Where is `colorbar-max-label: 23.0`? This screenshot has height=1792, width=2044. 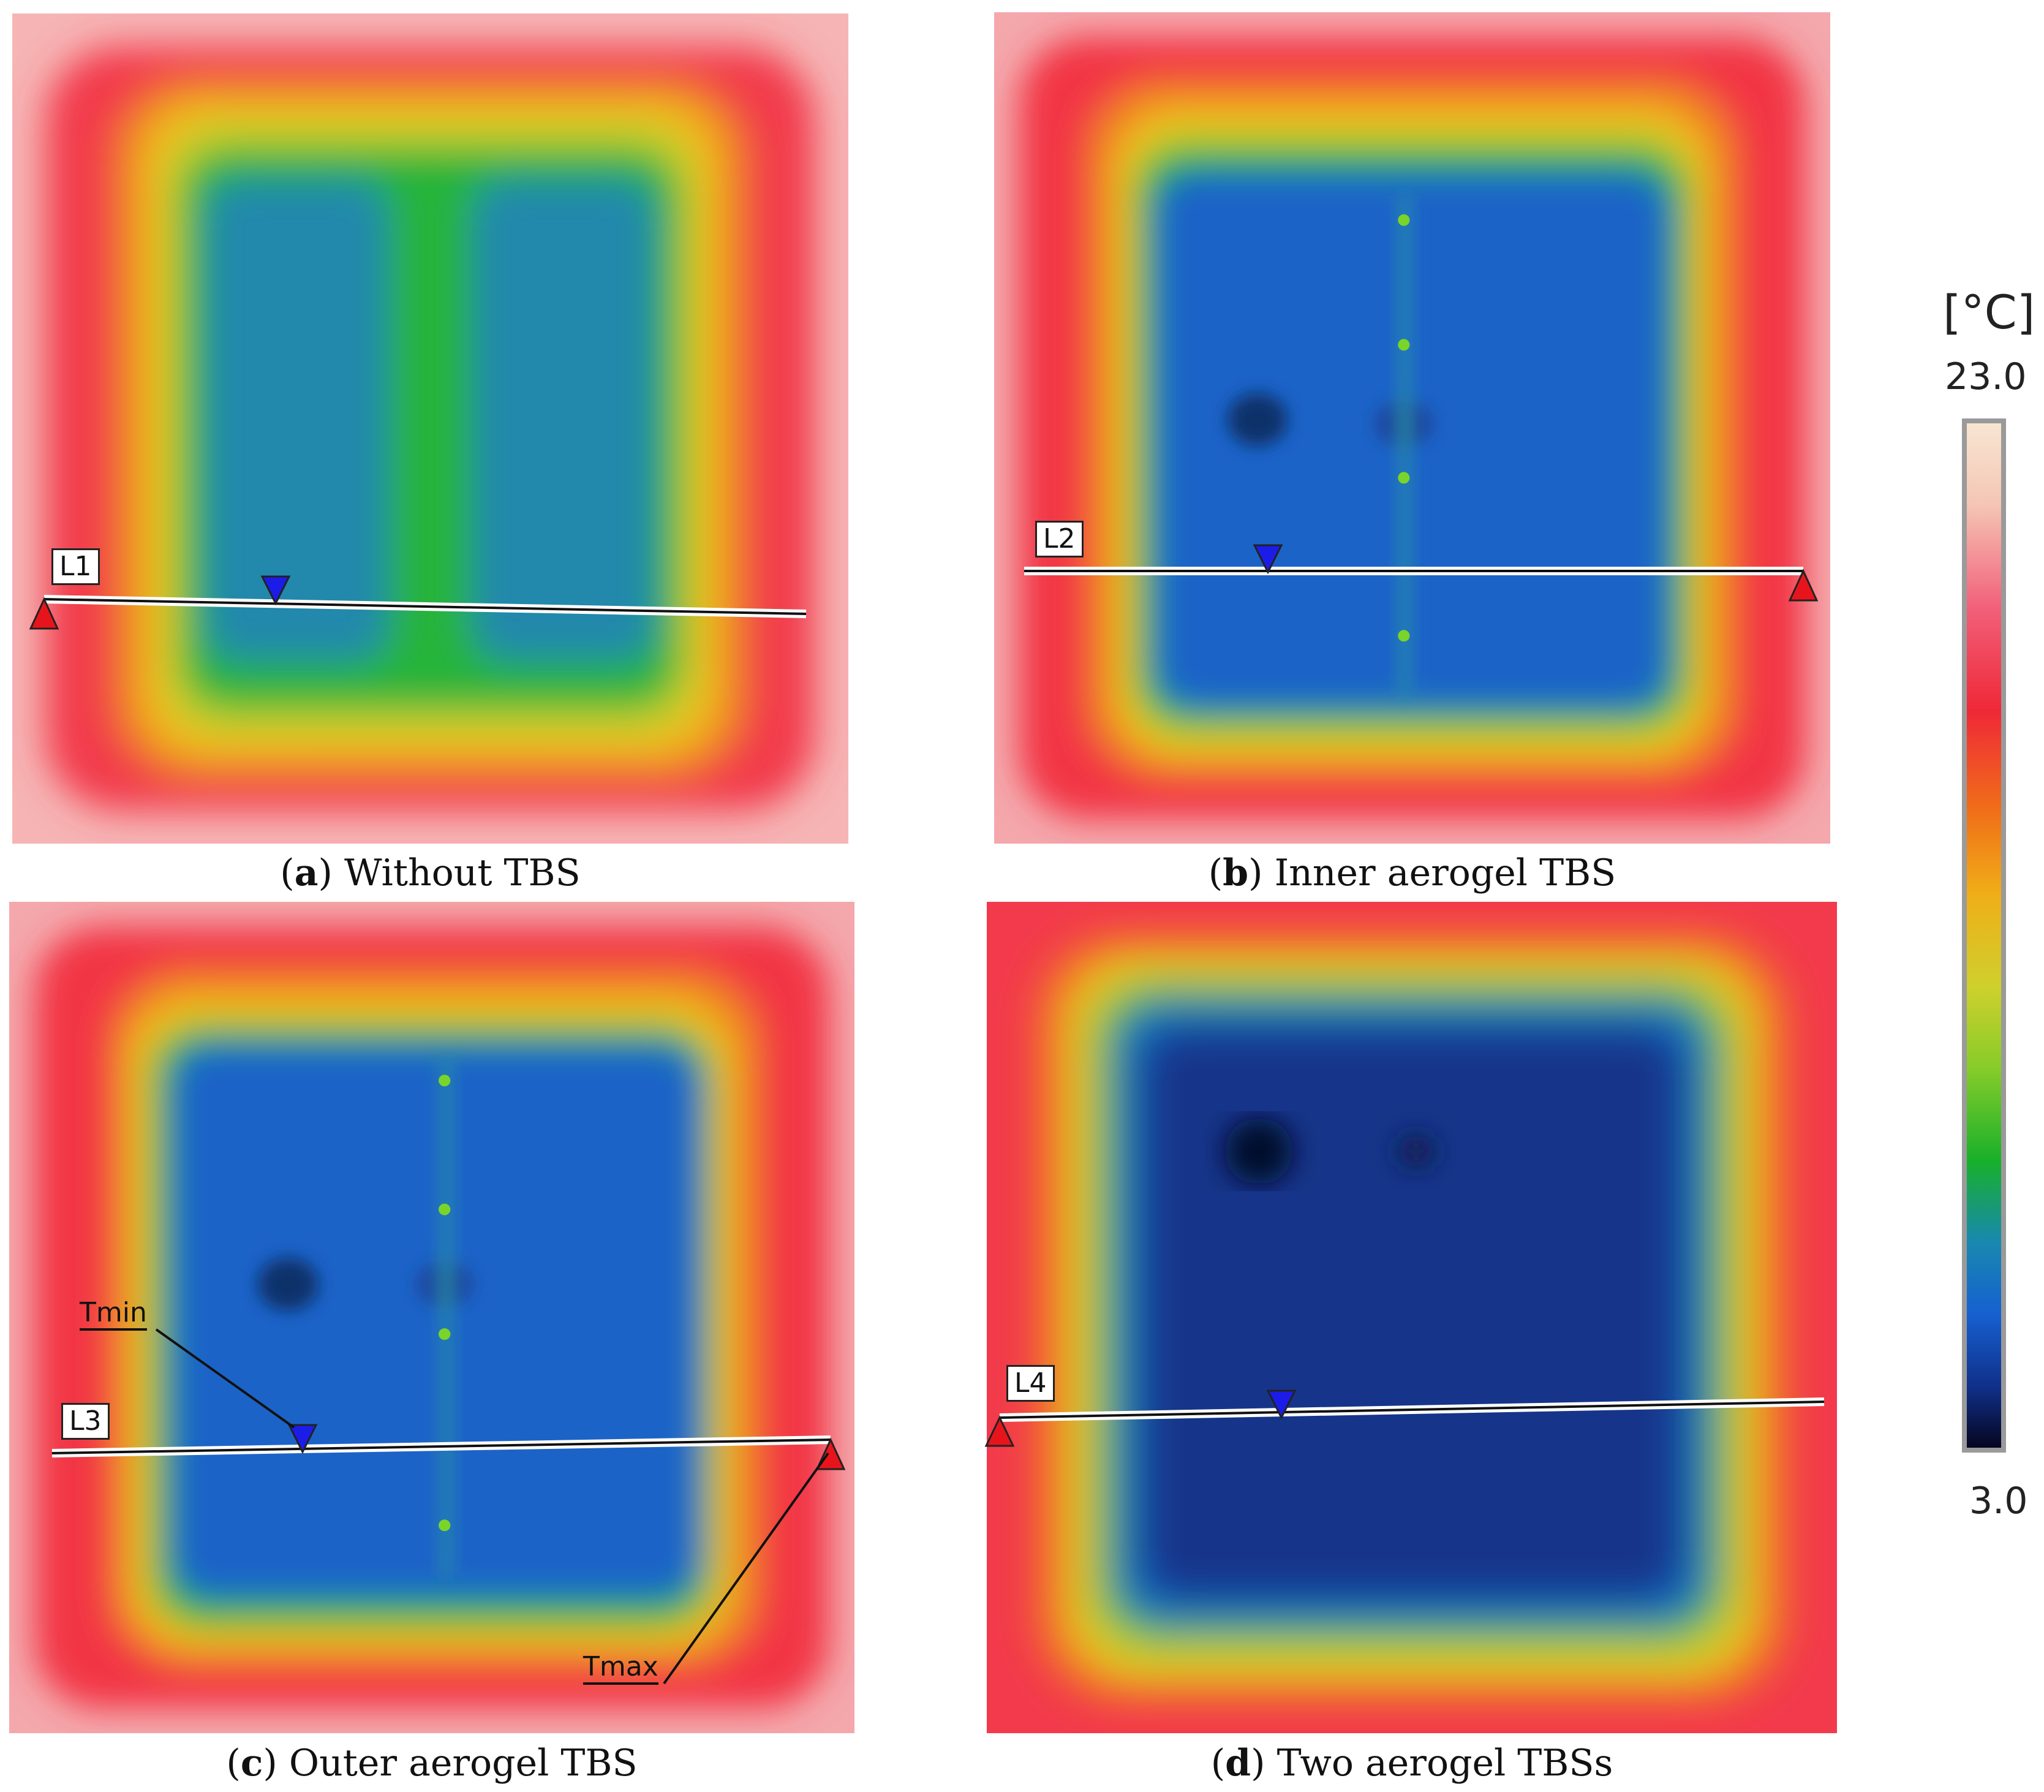 colorbar-max-label: 23.0 is located at coordinates (1986, 376).